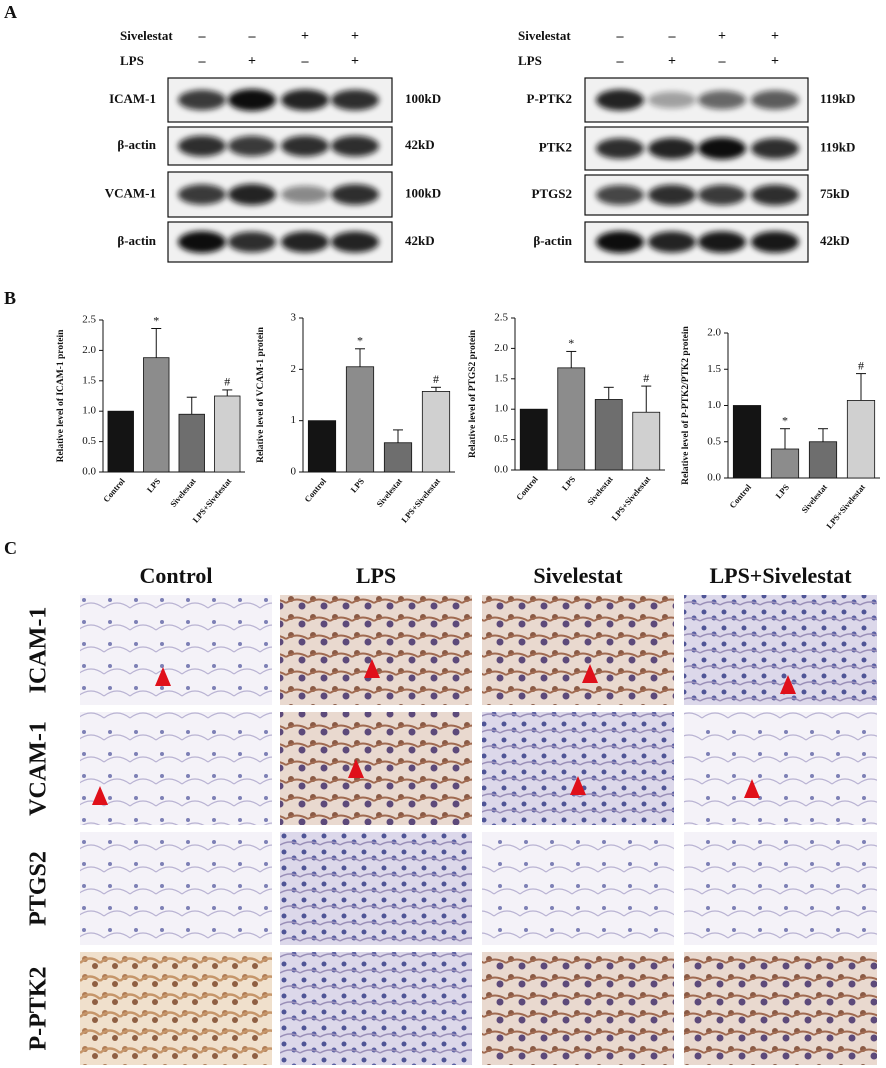 The image size is (886, 1068). What do you see at coordinates (10, 298) in the screenshot?
I see `panel-label: B` at bounding box center [10, 298].